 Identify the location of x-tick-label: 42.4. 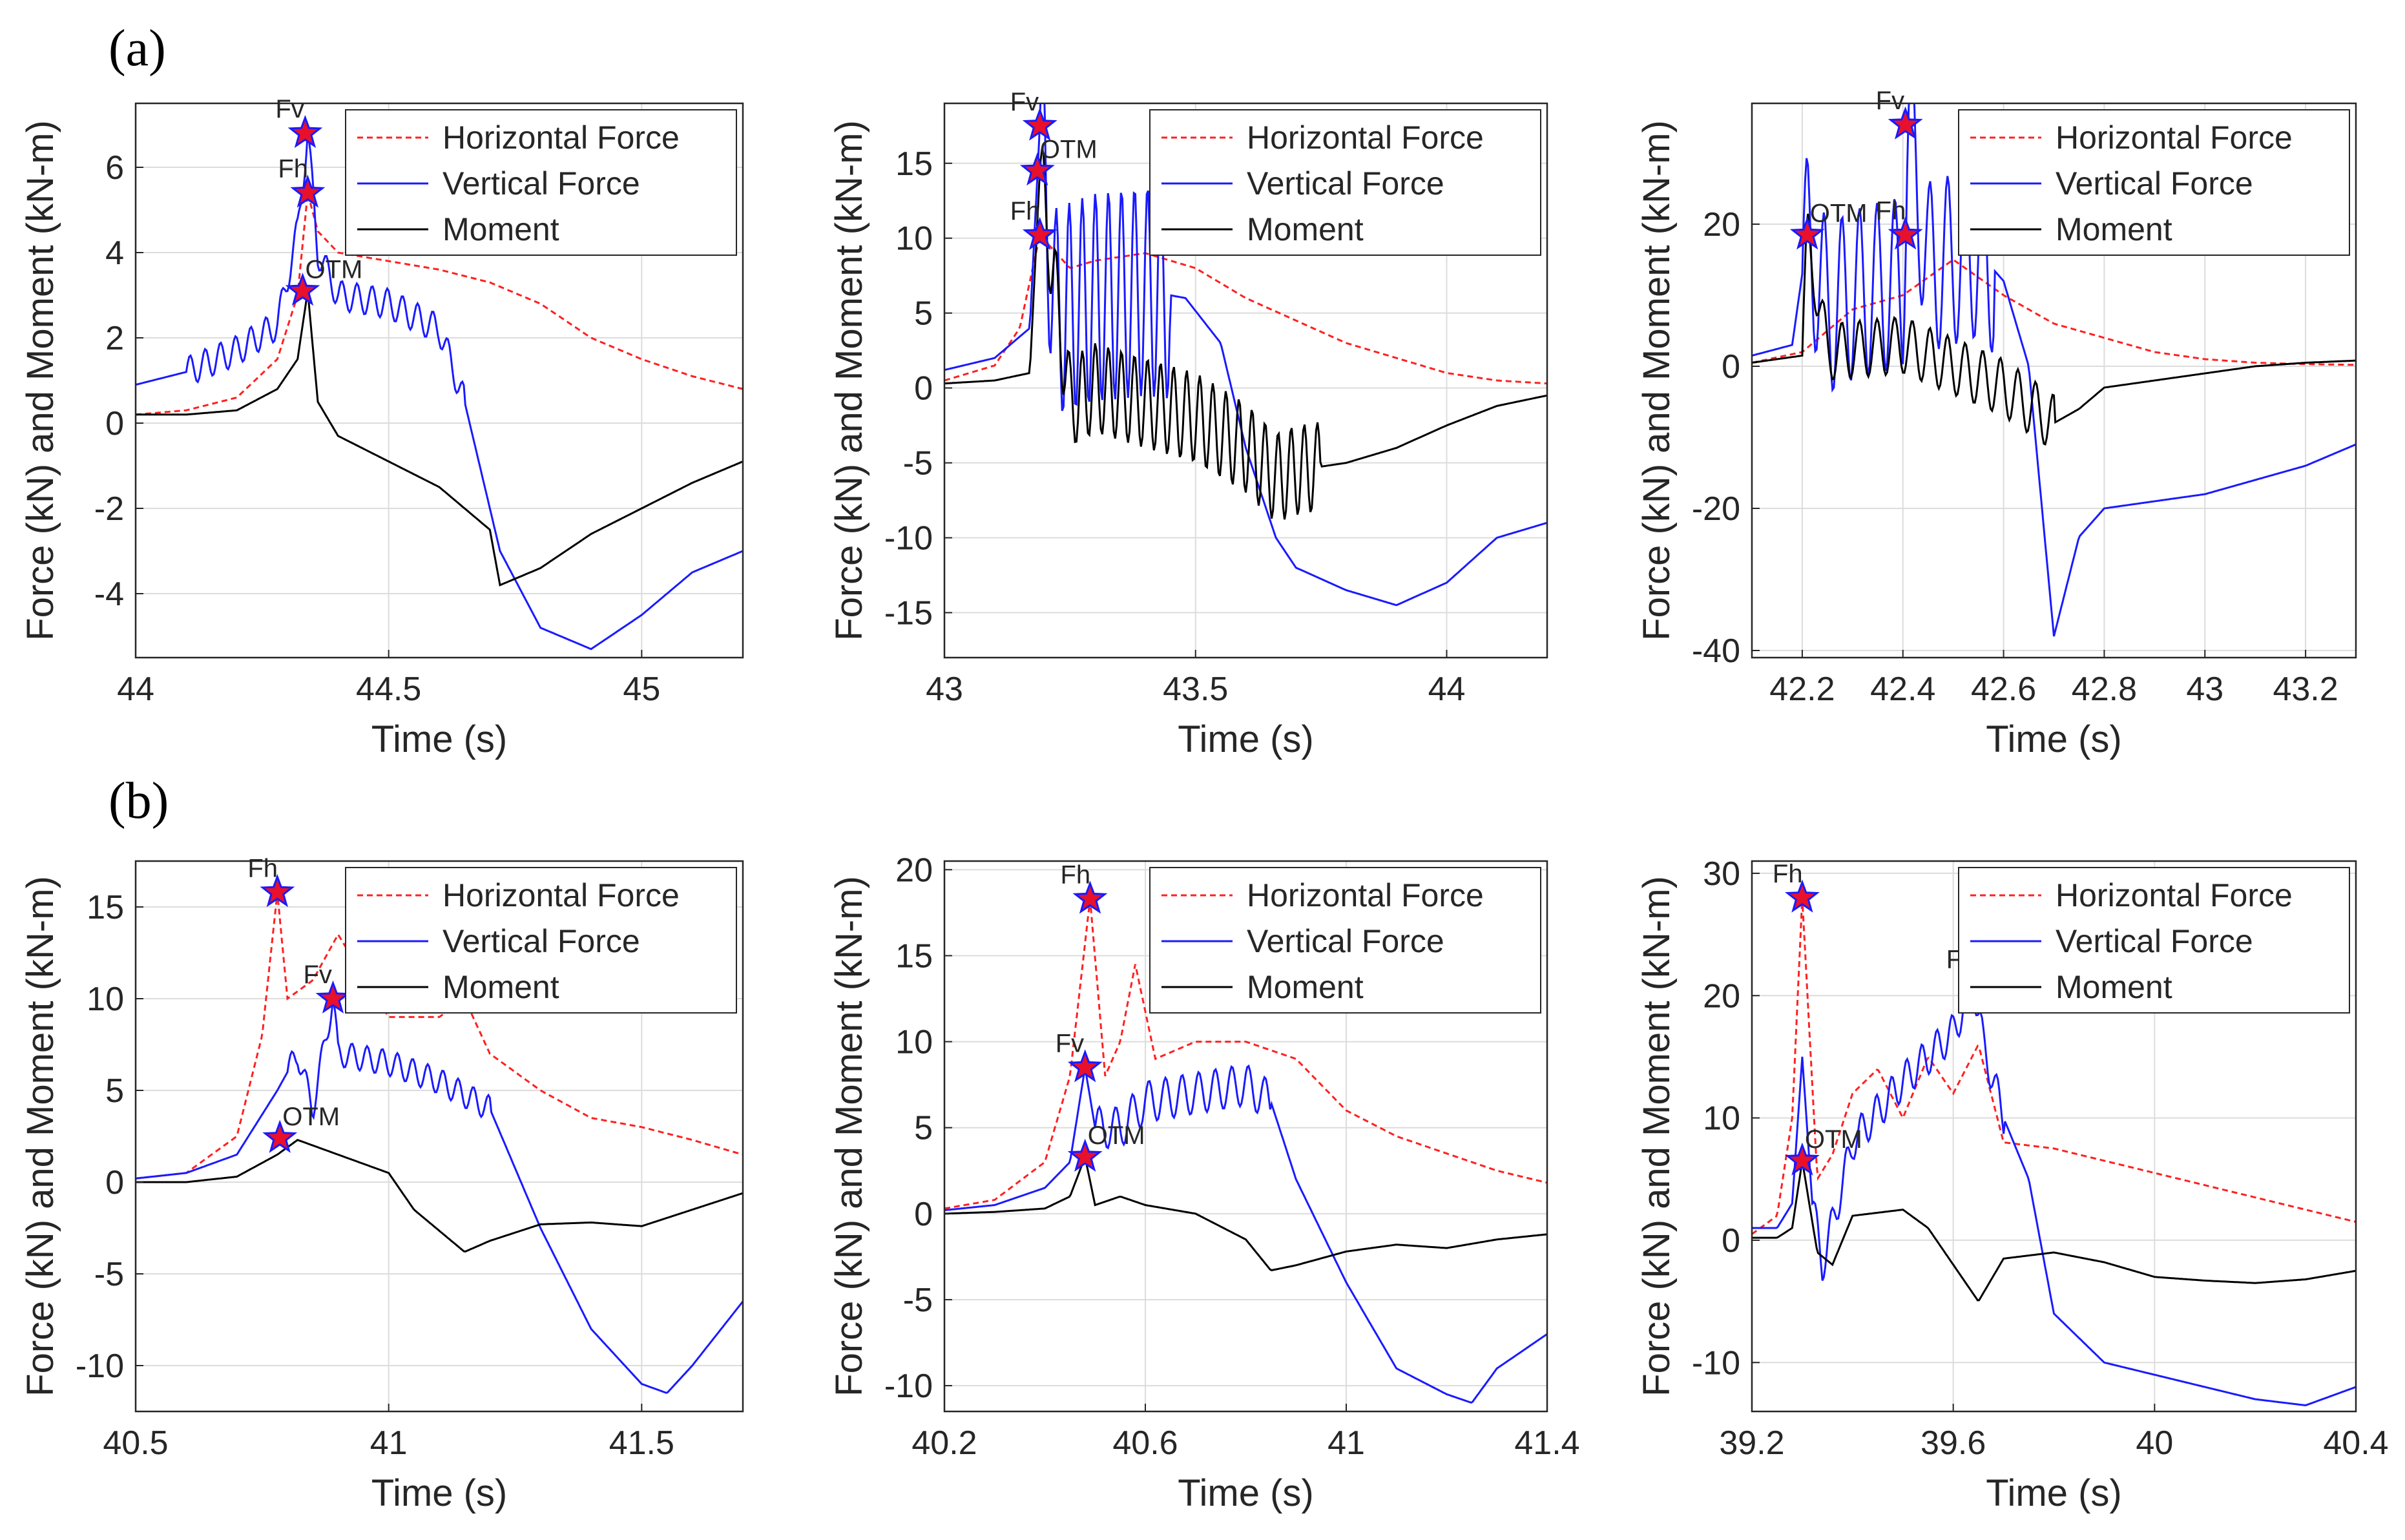
(1902, 689).